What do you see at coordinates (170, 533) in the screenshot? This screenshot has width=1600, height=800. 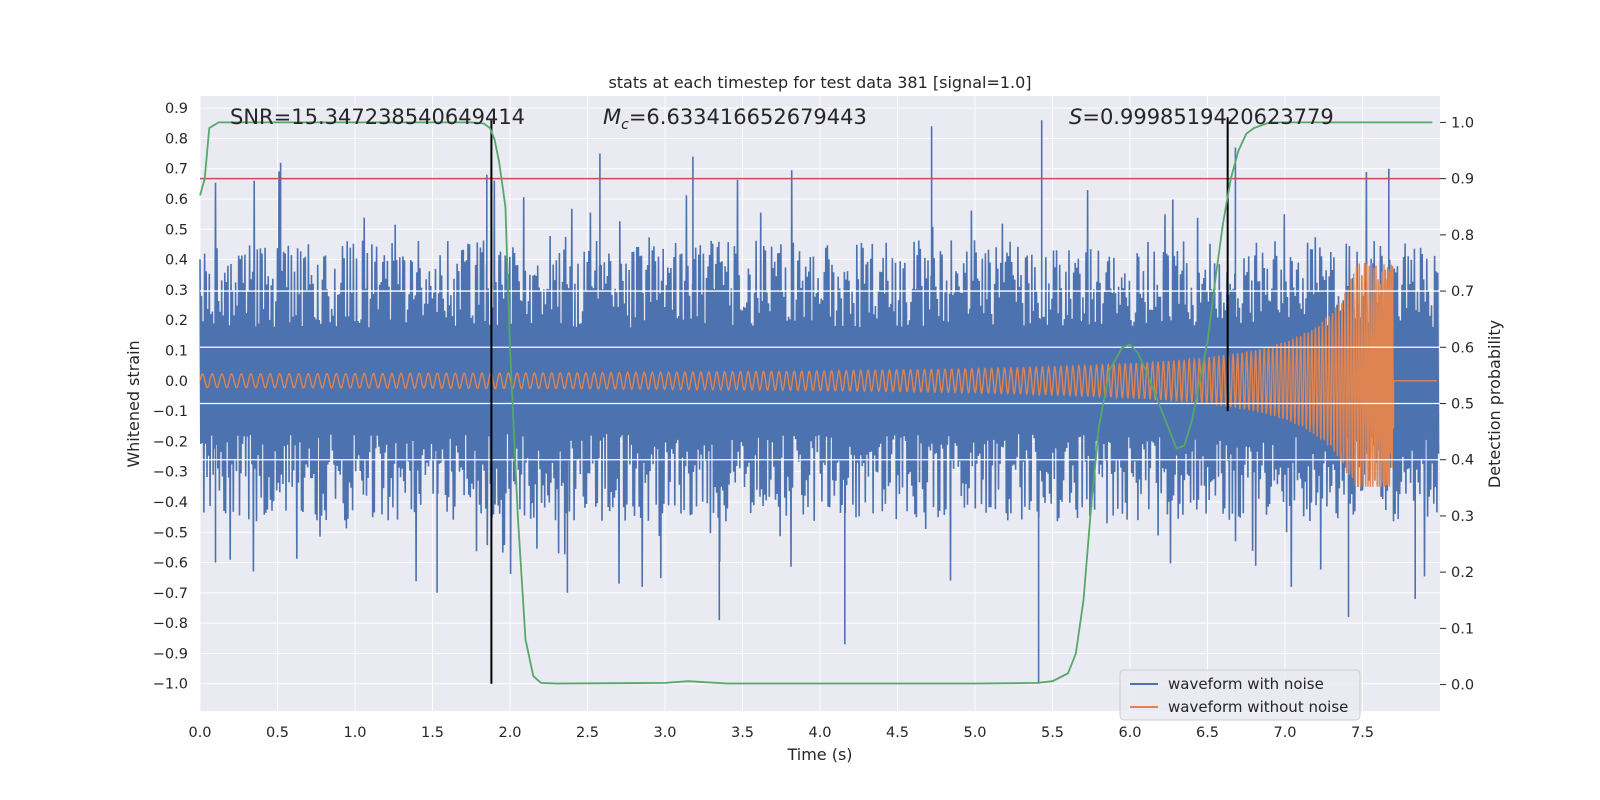 I see `y-tick-label: −0.5` at bounding box center [170, 533].